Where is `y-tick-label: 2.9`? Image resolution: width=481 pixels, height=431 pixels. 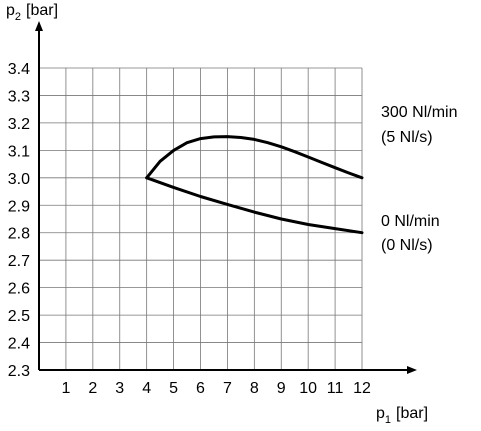 y-tick-label: 2.9 is located at coordinates (19, 206).